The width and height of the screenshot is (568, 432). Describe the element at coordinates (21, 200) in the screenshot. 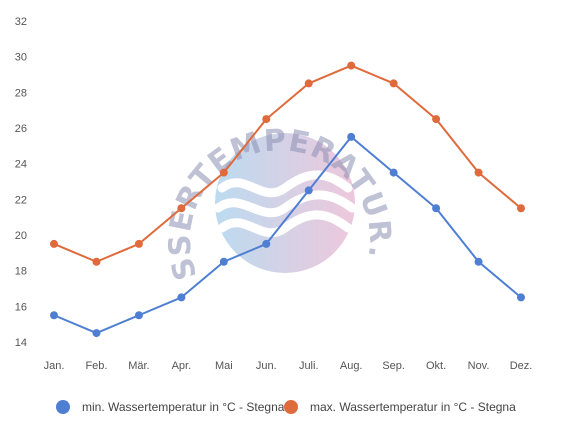

I see `y-tick-label: 22` at that location.